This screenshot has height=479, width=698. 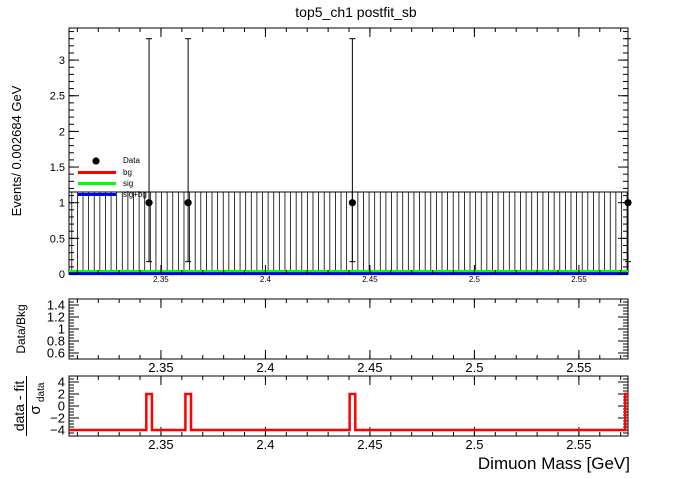 I want to click on pull-y-axis-label: data - fit σ data, so click(x=29, y=406).